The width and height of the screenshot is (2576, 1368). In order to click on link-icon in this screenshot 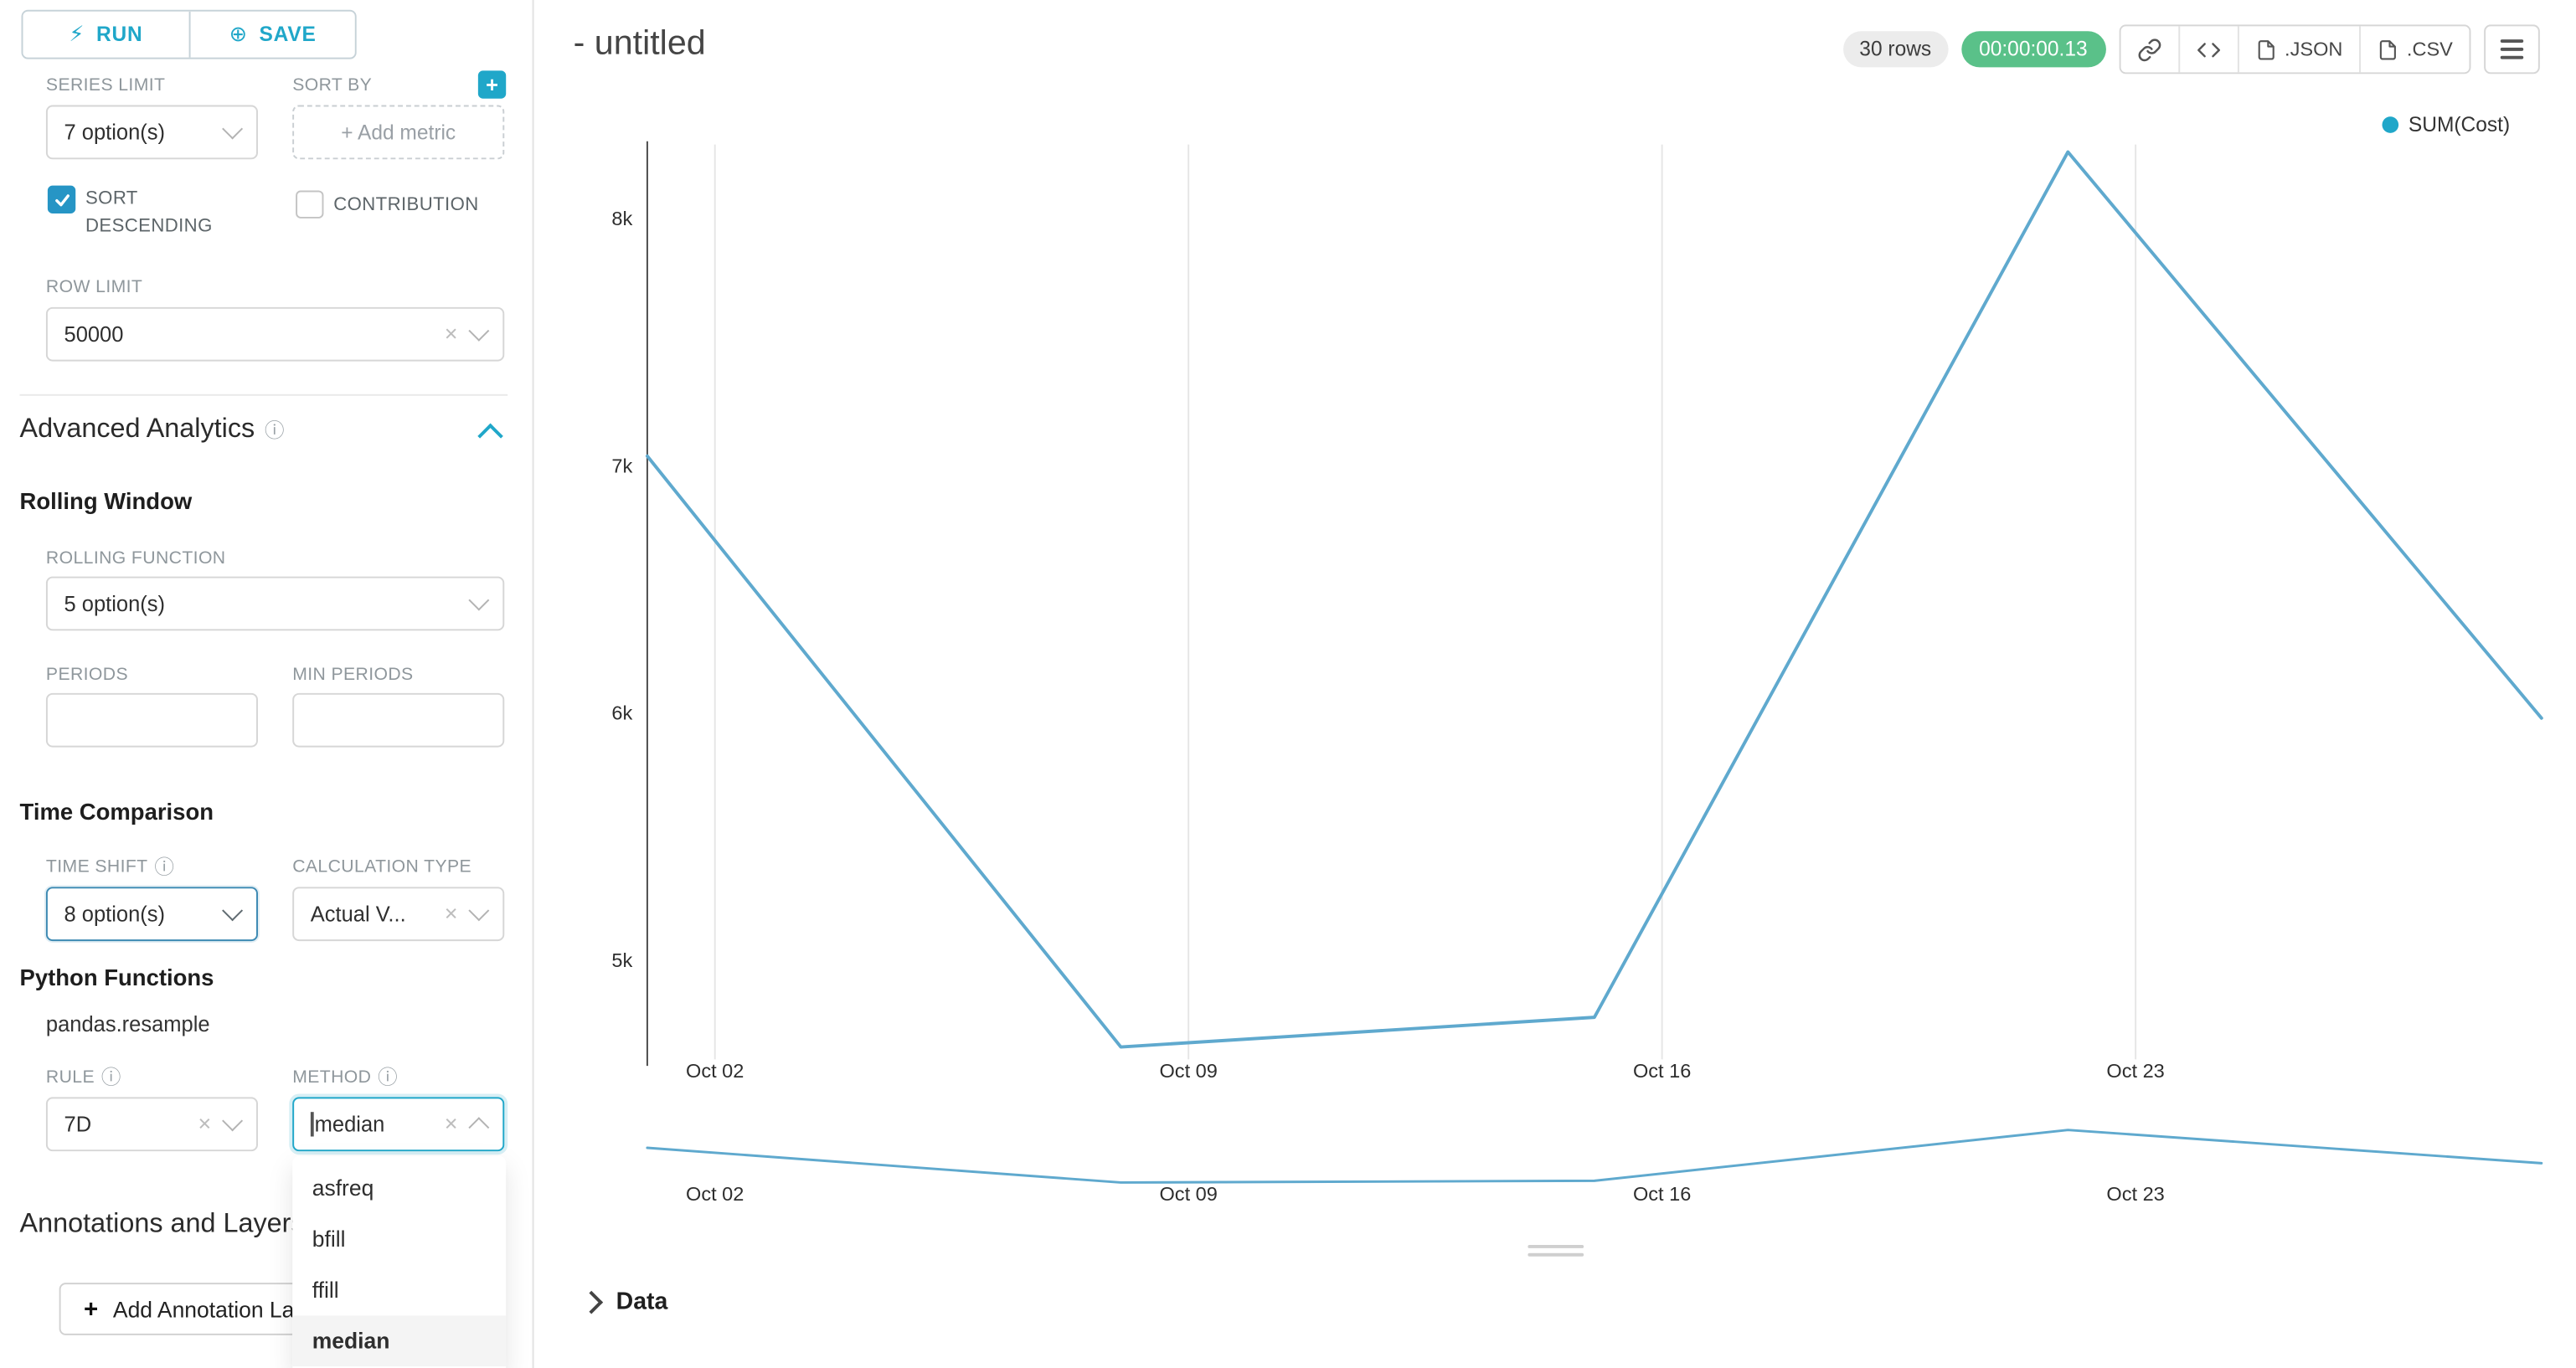, I will do `click(2149, 49)`.